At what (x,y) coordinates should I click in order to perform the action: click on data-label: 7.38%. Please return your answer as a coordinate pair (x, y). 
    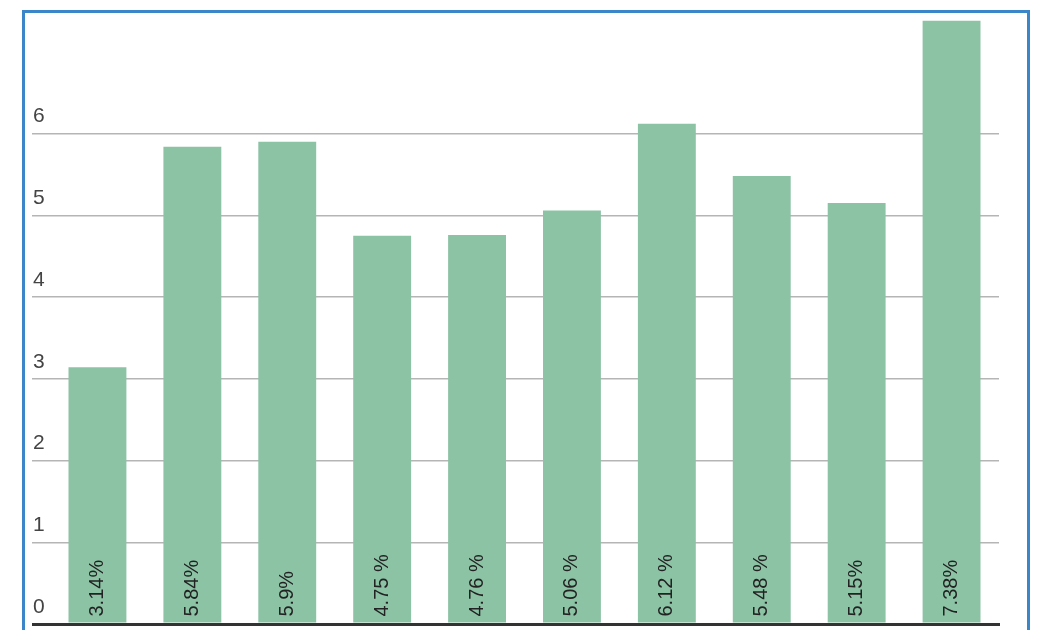
    Looking at the image, I should click on (950, 588).